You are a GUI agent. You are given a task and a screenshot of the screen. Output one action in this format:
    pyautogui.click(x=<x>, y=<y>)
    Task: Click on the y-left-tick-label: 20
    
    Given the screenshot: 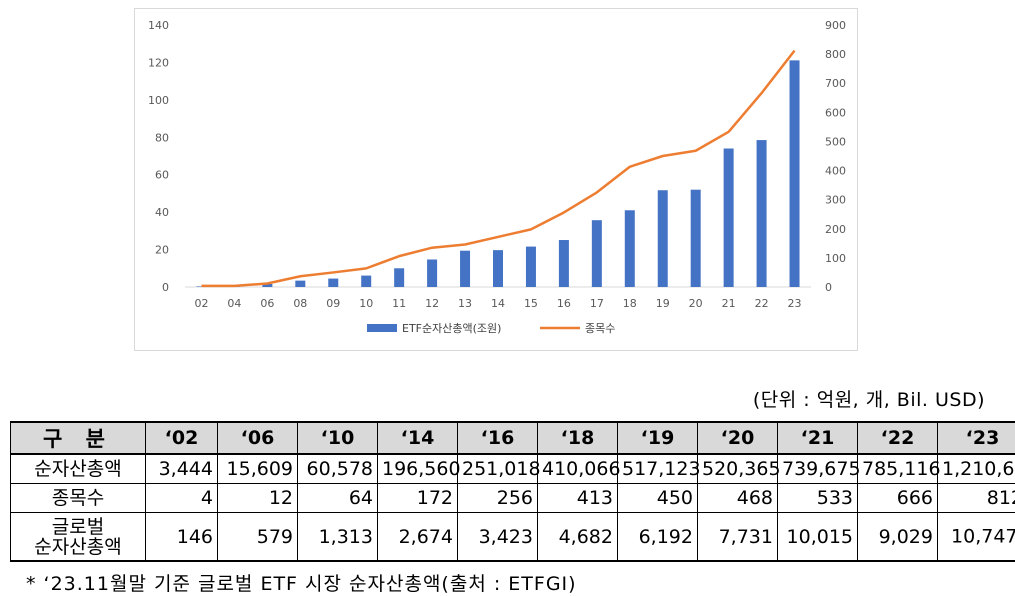 What is the action you would take?
    pyautogui.click(x=162, y=250)
    